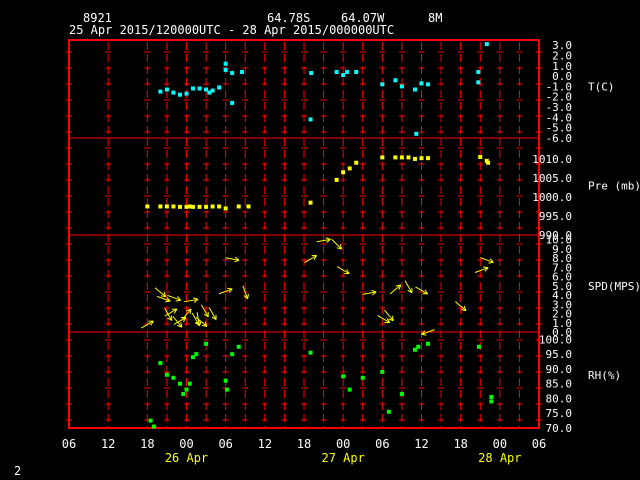 The image size is (640, 480). I want to click on x-tick-label: 00, so click(500, 444).